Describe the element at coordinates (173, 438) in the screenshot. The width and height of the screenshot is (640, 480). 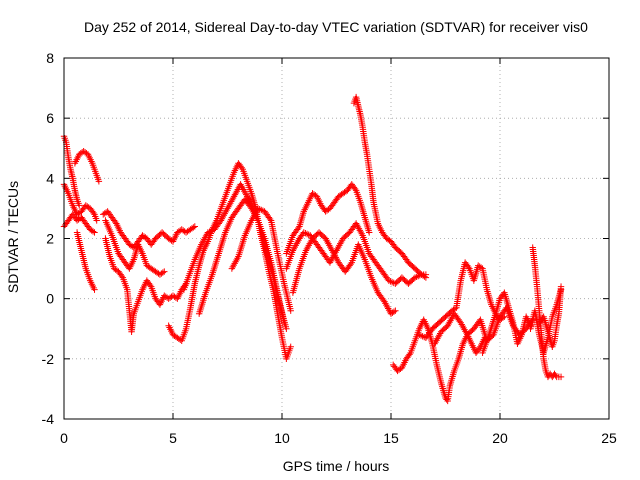
I see `x-tick-label: 5` at that location.